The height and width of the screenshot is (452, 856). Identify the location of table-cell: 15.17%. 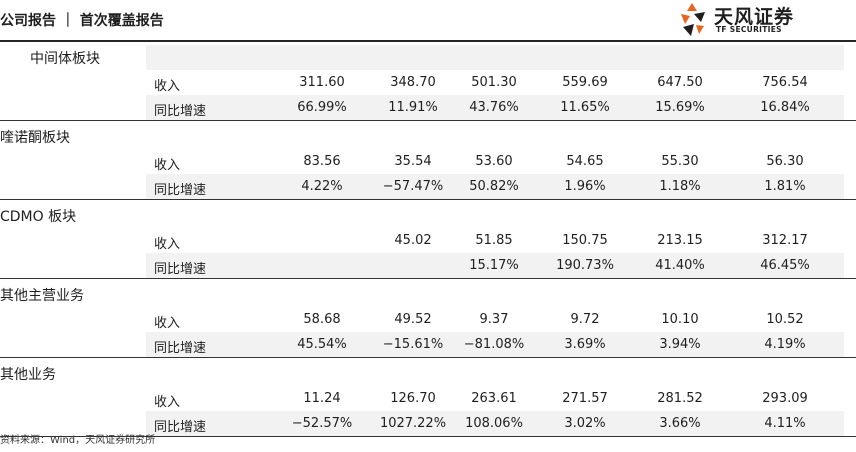
(494, 265).